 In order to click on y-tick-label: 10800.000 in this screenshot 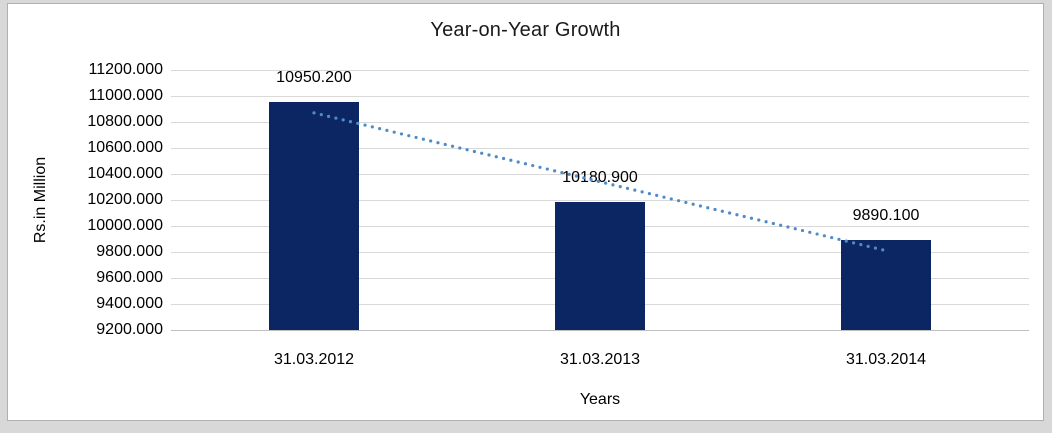, I will do `click(125, 121)`.